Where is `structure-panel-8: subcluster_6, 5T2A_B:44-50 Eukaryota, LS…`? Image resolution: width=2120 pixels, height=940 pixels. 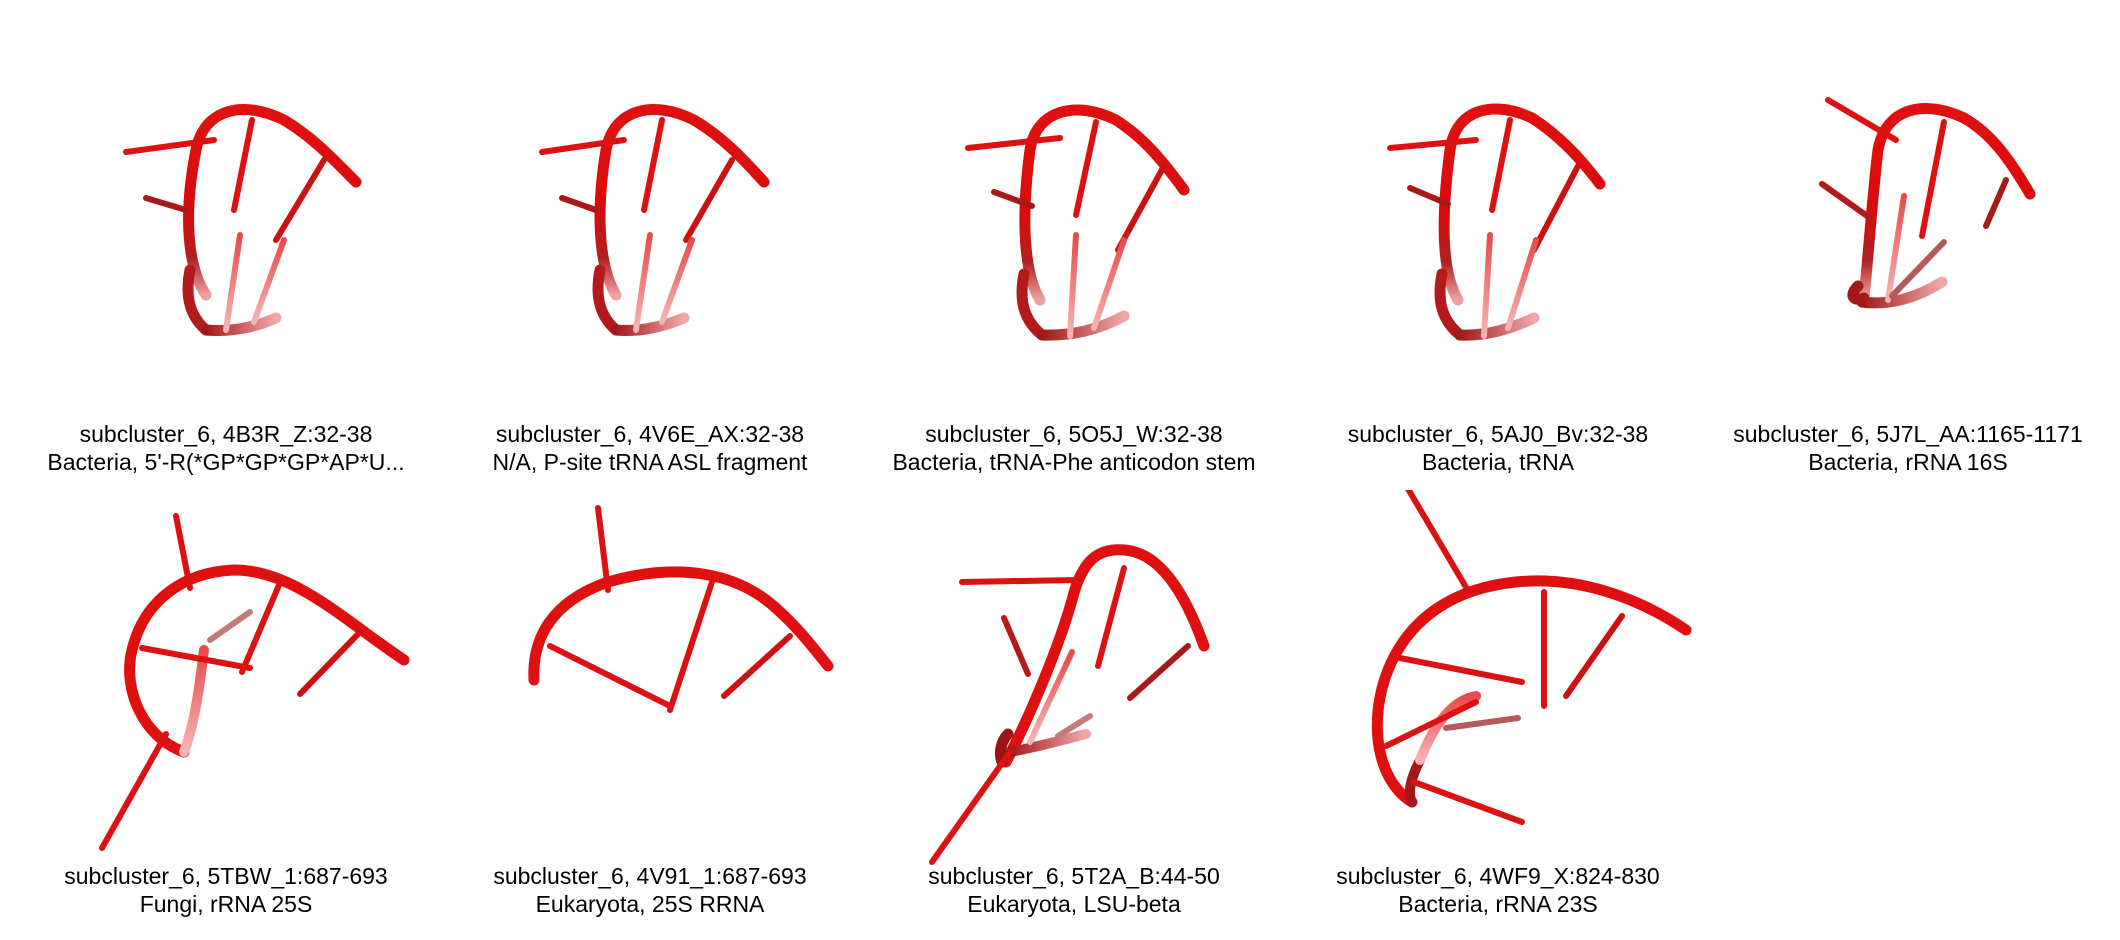 structure-panel-8: subcluster_6, 5T2A_B:44-50 Eukaryota, LS… is located at coordinates (1074, 710).